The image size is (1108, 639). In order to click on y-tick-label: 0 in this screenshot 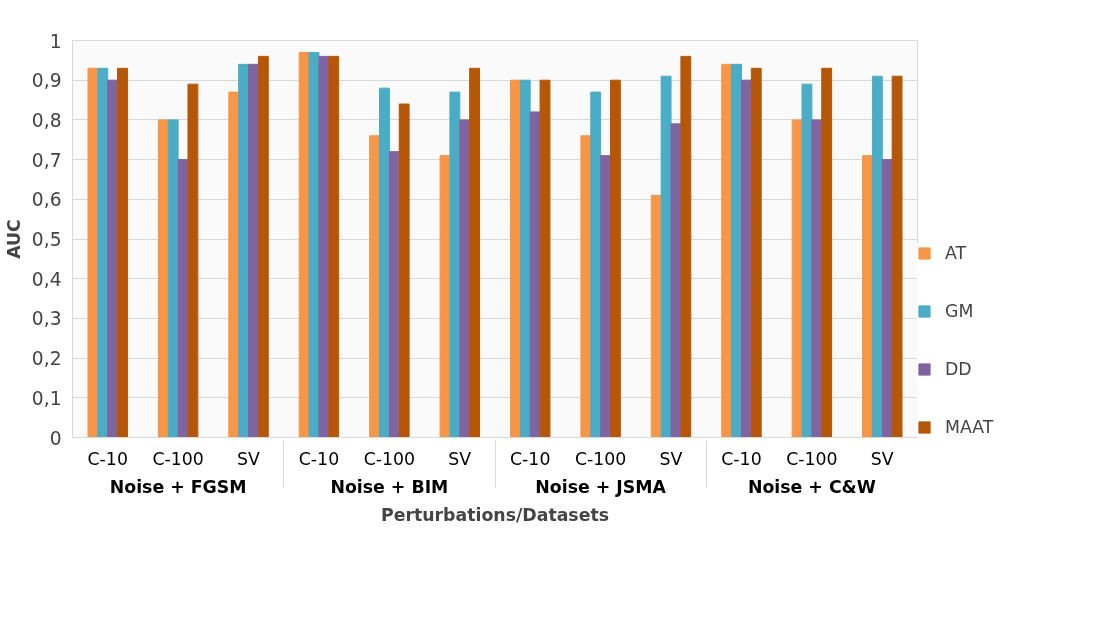, I will do `click(55, 438)`.